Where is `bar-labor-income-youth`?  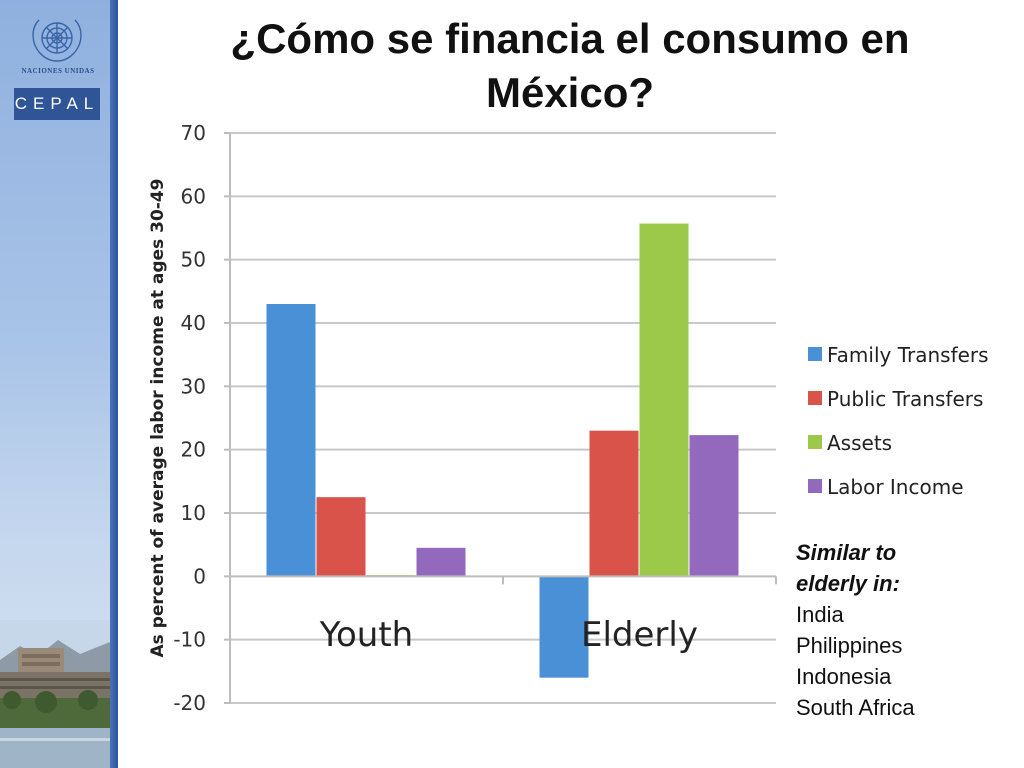
bar-labor-income-youth is located at coordinates (441, 562).